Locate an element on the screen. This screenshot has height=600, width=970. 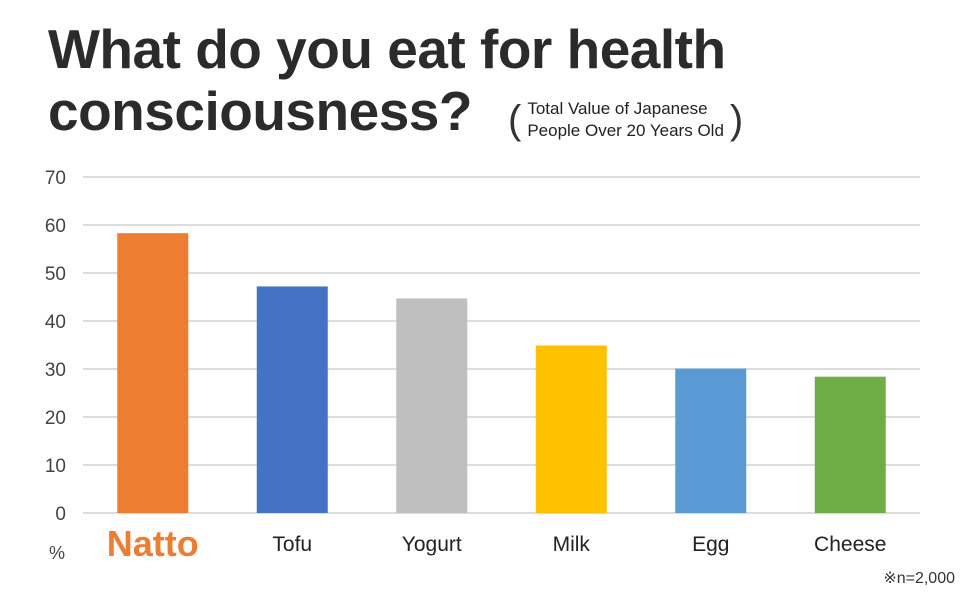
title-line-1: What do you eat for health is located at coordinates (387, 49).